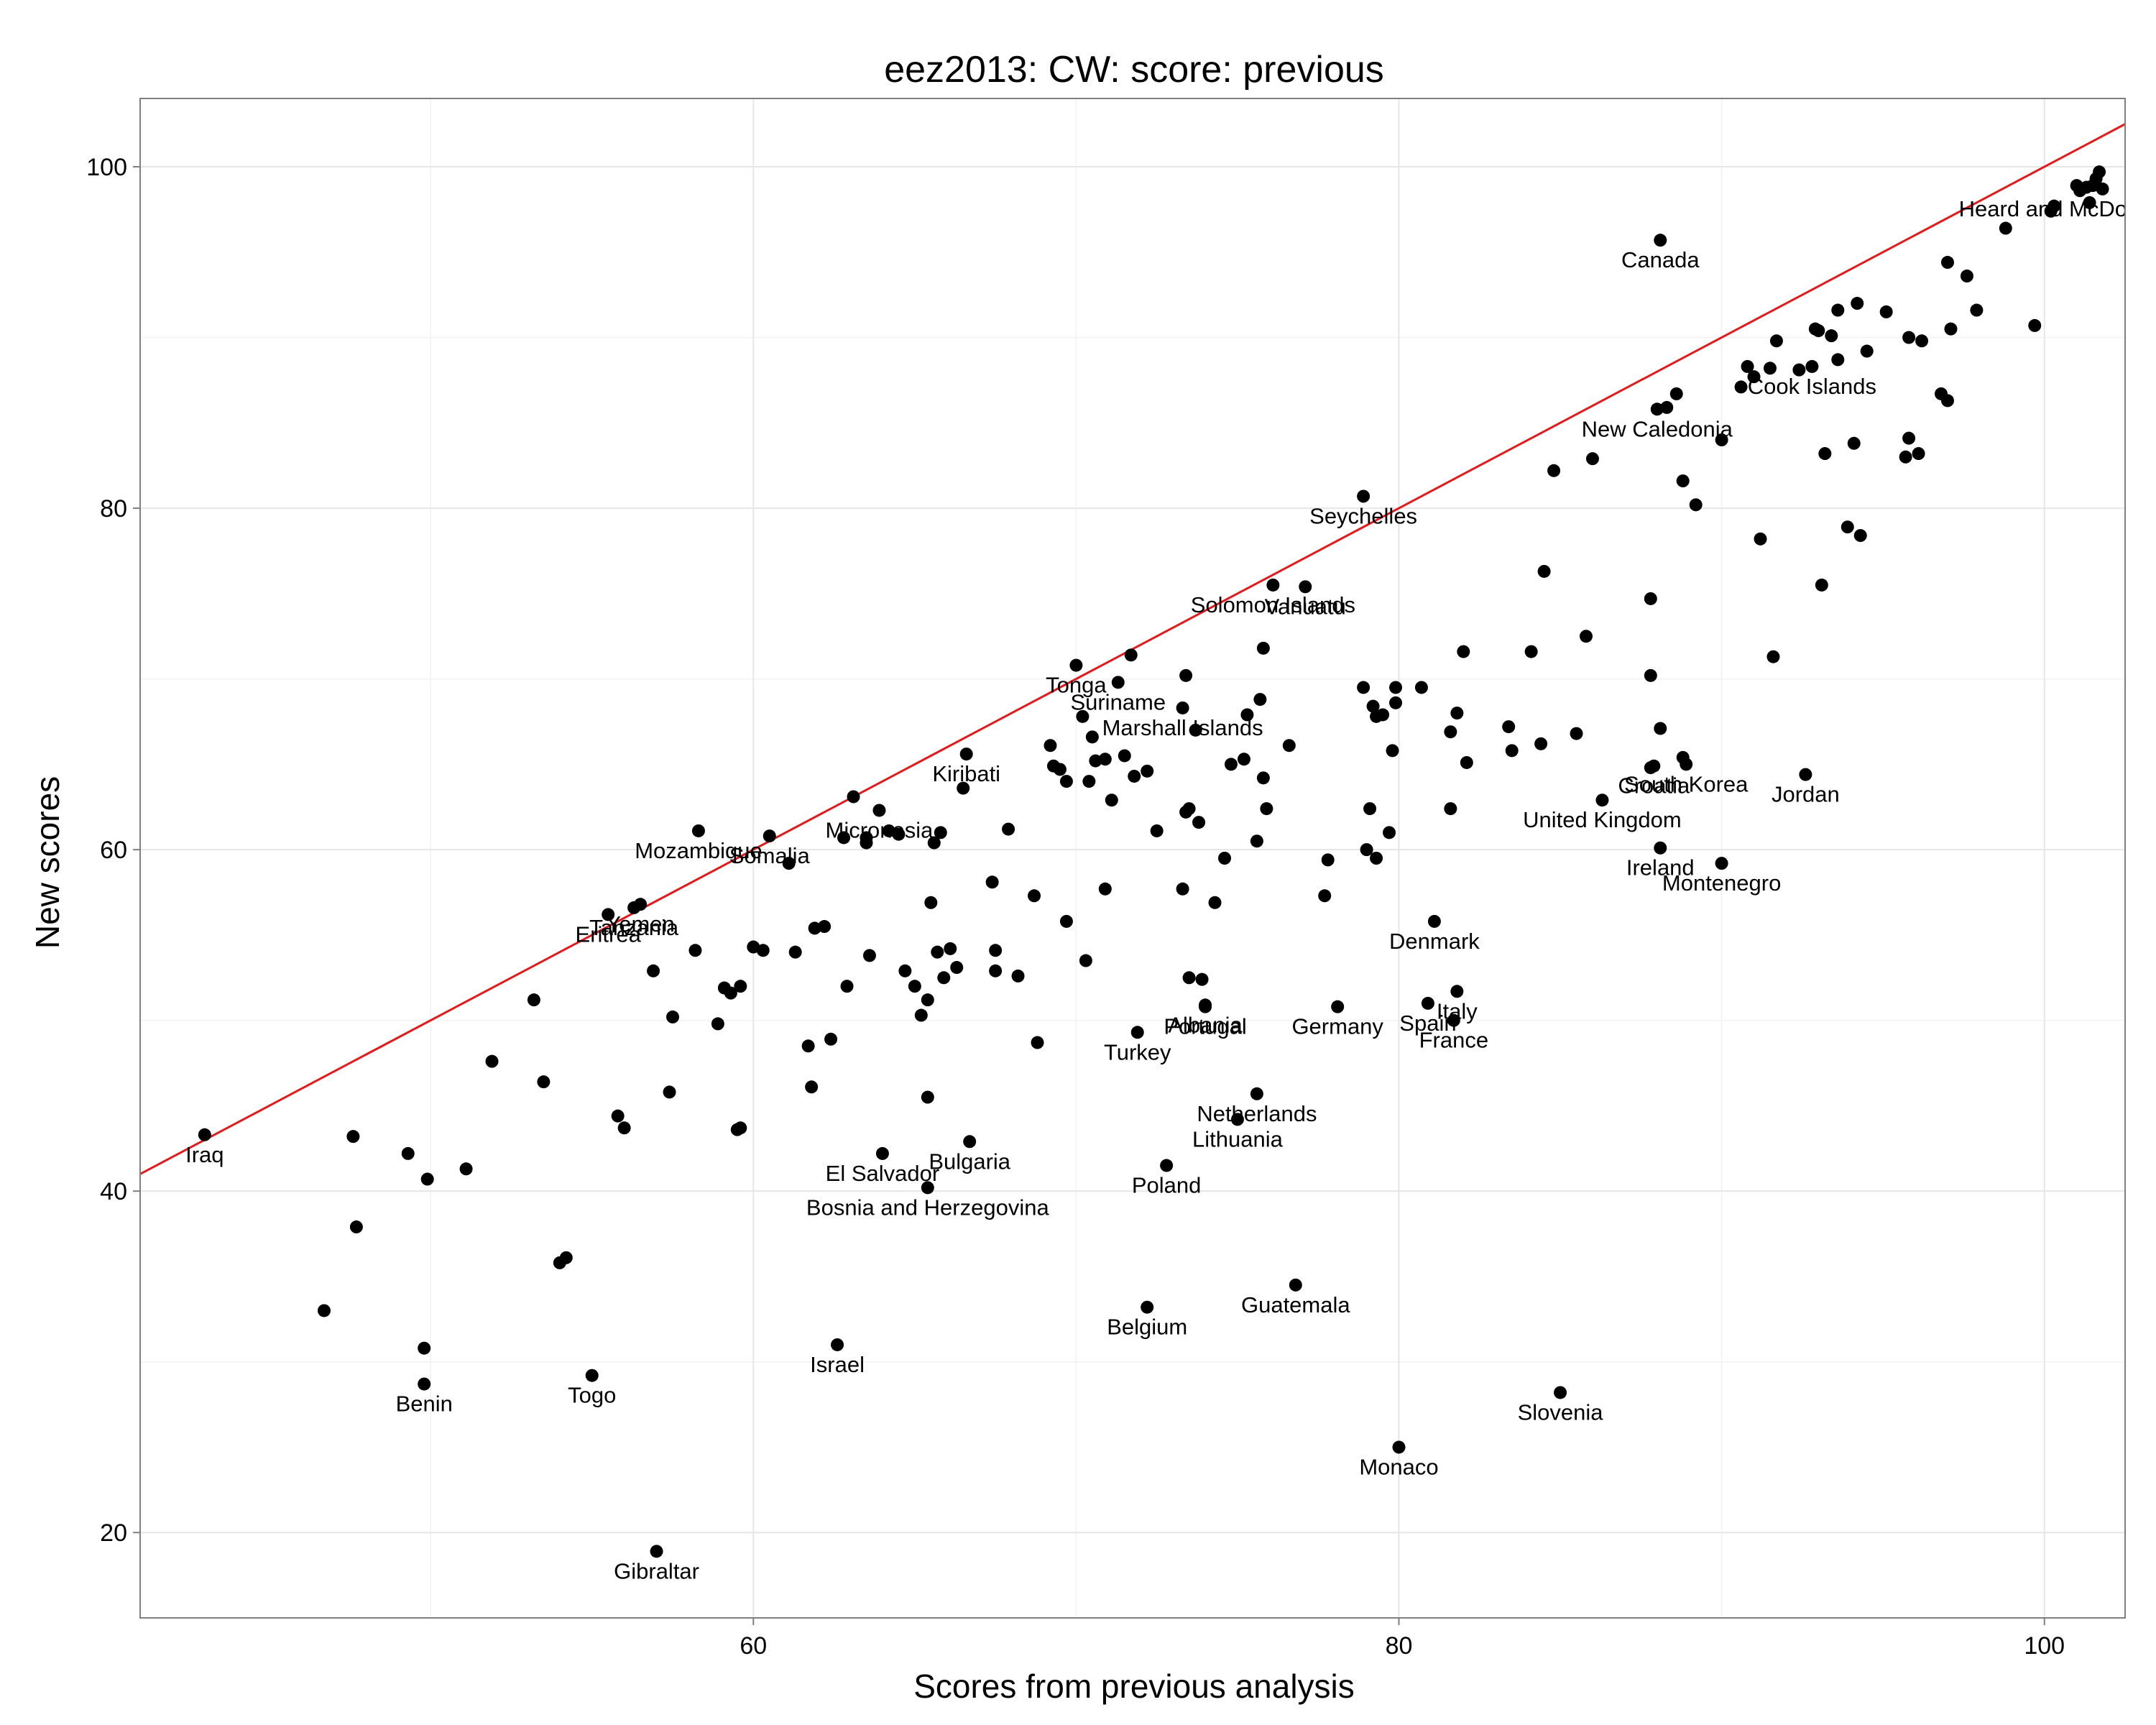 The height and width of the screenshot is (1725, 2156). I want to click on point-label: Italy, so click(1457, 1011).